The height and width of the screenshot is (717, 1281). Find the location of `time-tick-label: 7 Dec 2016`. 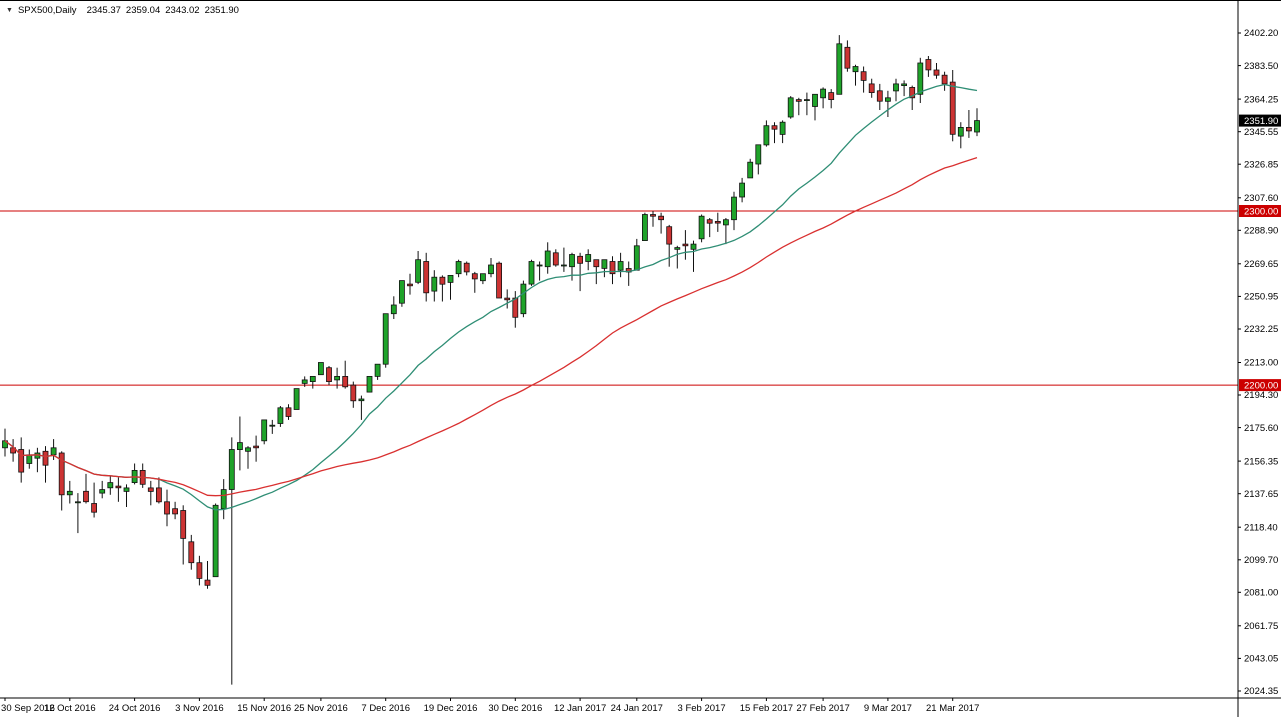

time-tick-label: 7 Dec 2016 is located at coordinates (385, 708).